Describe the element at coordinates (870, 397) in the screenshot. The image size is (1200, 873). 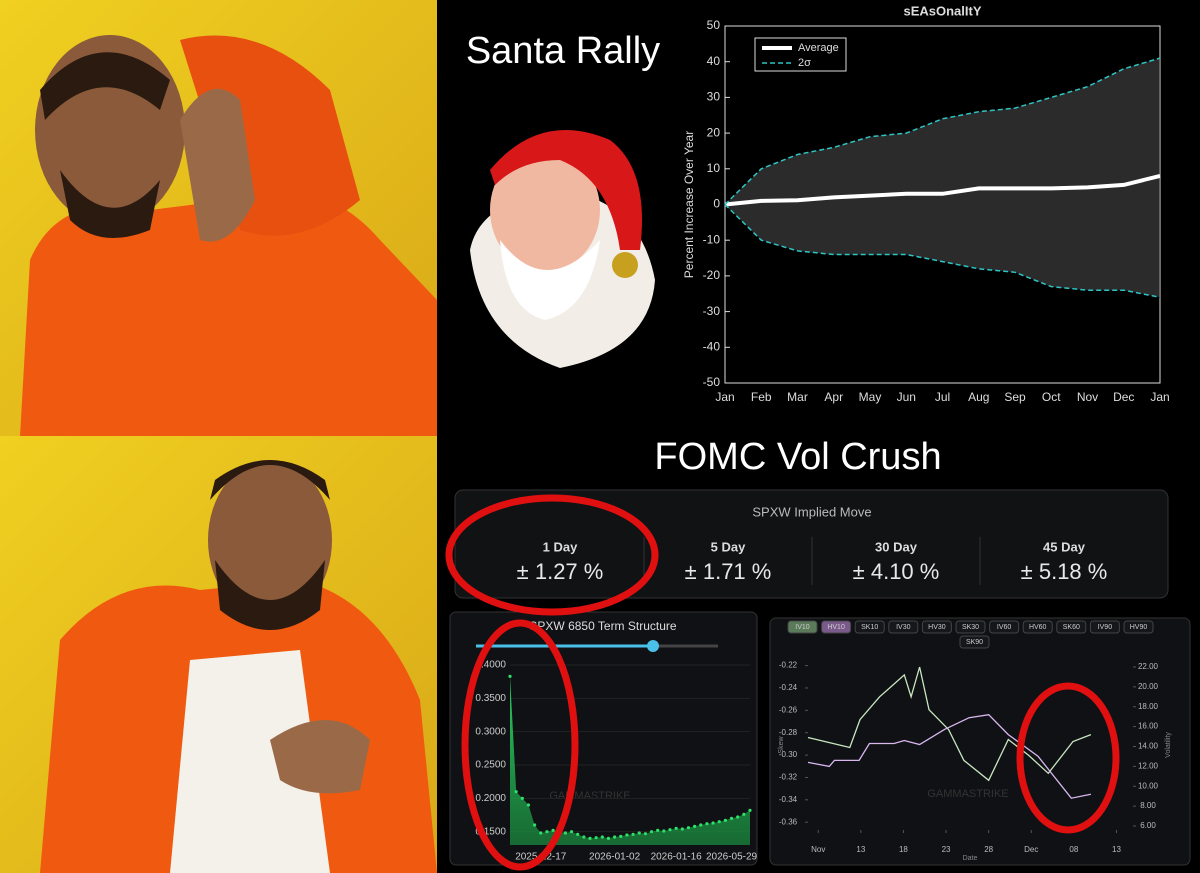
I see `x-tick-label: May` at that location.